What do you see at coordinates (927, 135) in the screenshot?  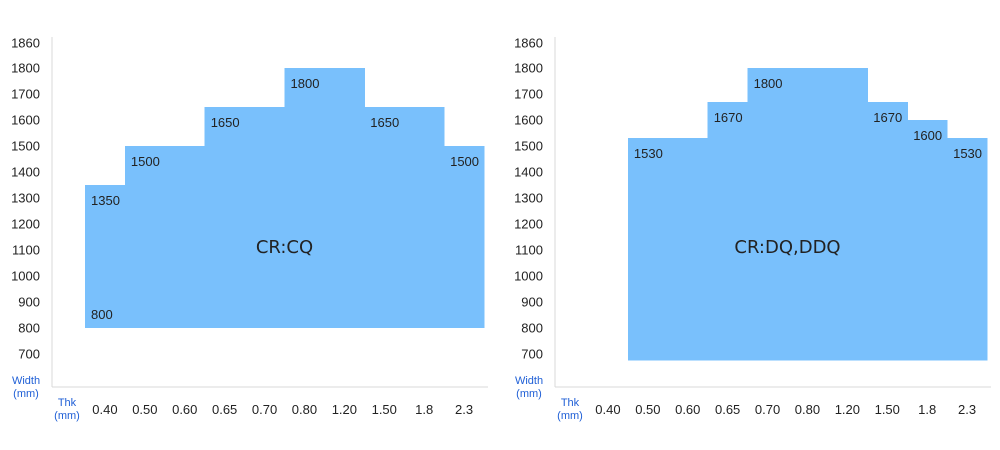 I see `value-annotation: 1600` at bounding box center [927, 135].